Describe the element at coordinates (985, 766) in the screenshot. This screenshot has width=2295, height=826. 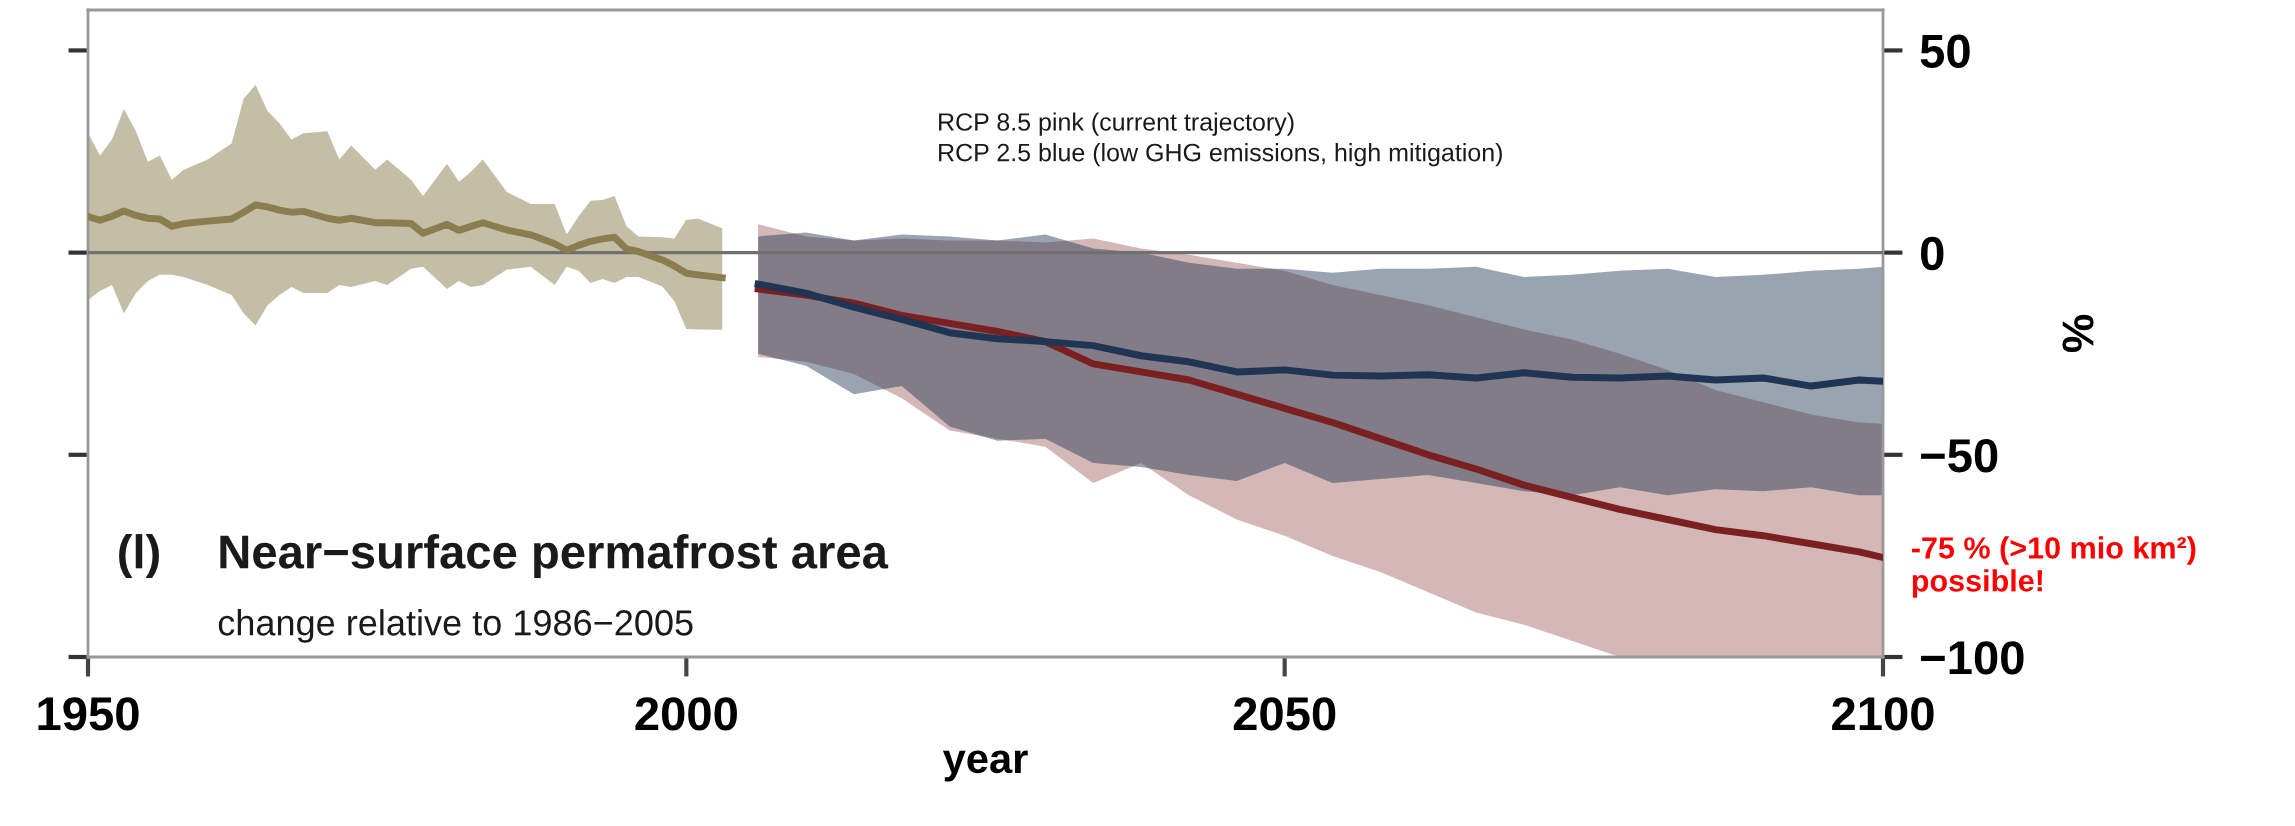
I see `x-axis-title: year` at that location.